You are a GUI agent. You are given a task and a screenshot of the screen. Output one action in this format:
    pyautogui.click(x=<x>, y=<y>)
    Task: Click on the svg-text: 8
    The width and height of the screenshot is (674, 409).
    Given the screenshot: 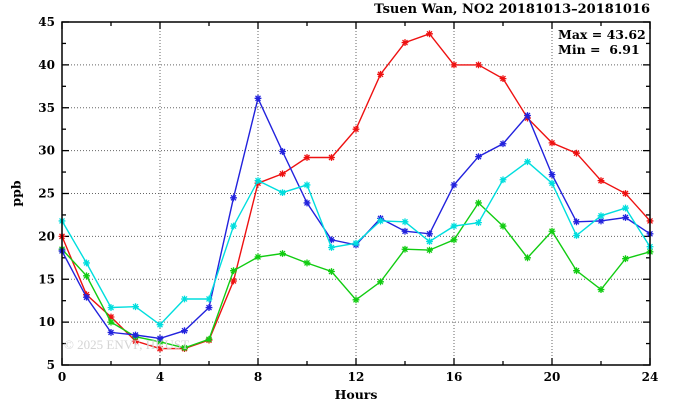 What is the action you would take?
    pyautogui.click(x=258, y=377)
    